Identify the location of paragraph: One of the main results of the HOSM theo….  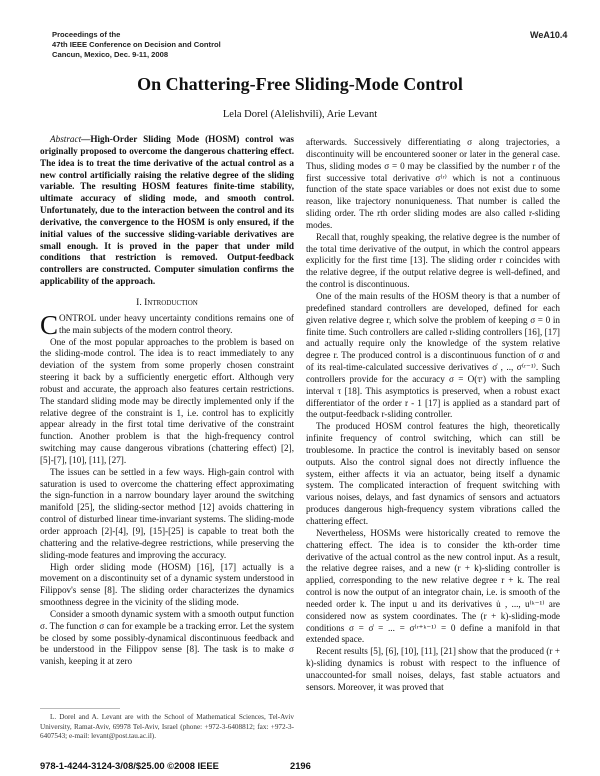
(433, 355).